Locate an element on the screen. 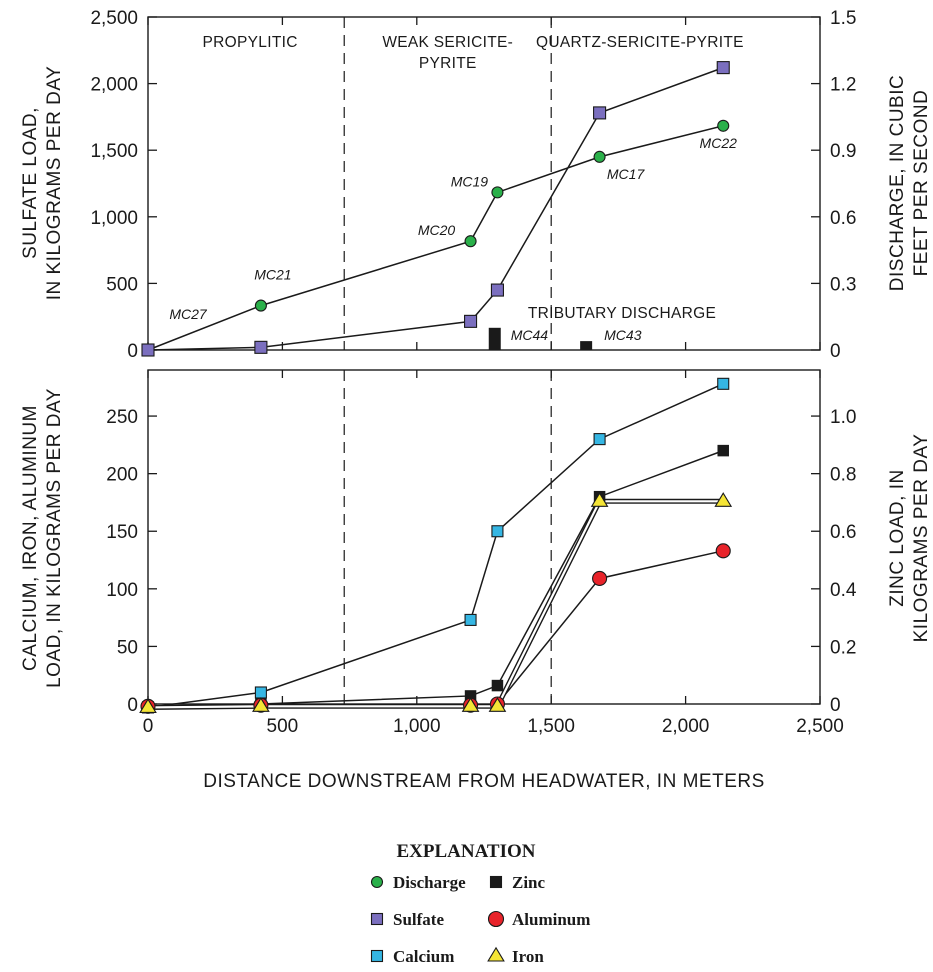  site-label-mc17: MC17 is located at coordinates (626, 174).